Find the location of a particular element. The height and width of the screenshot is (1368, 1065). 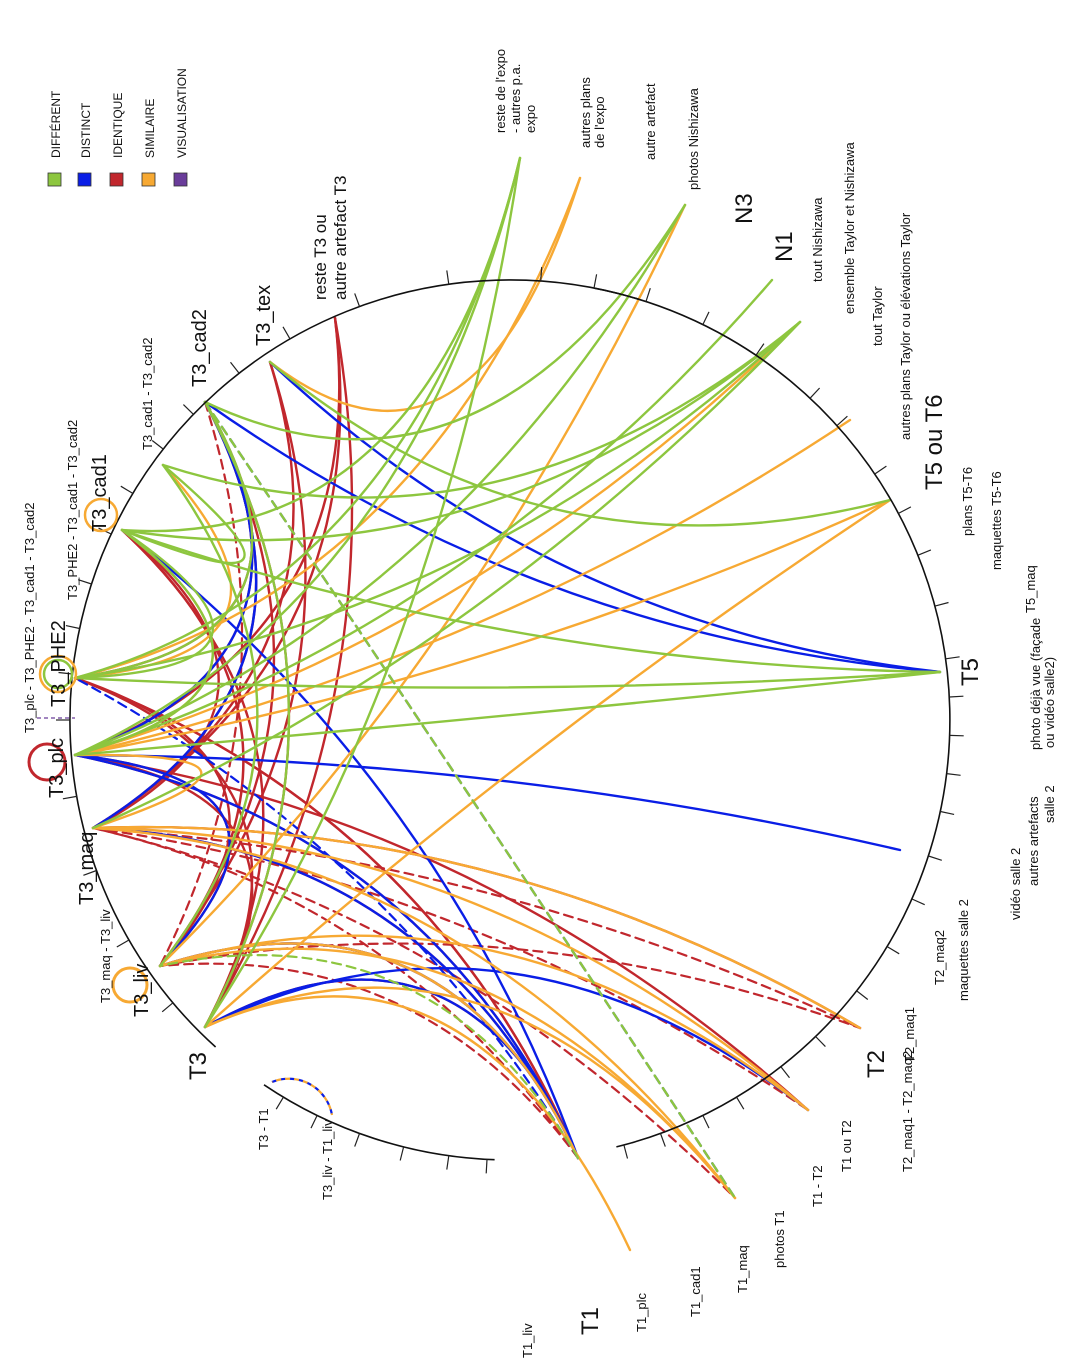

label-reste-expo-3: expo is located at coordinates (530, 119).